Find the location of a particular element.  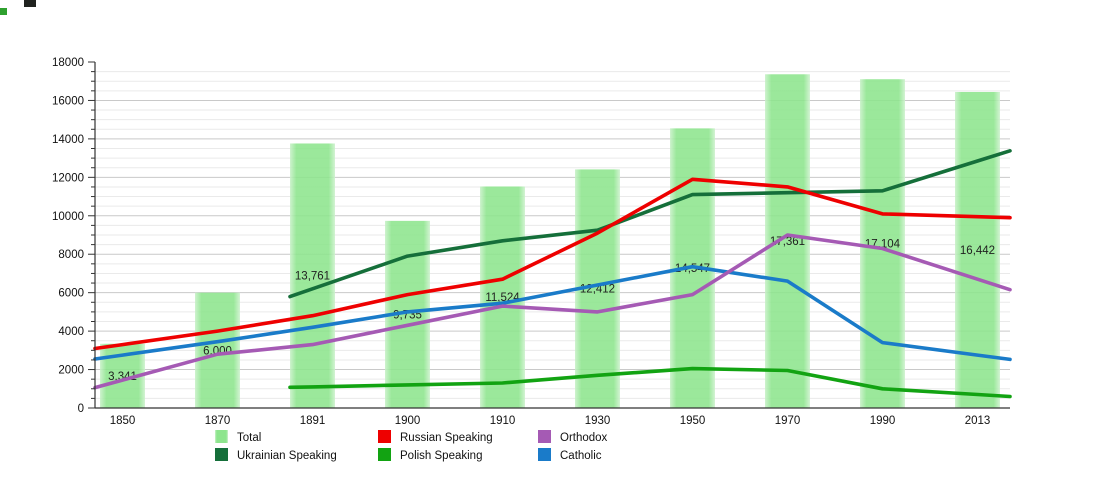

y-tick-label: 0 is located at coordinates (81, 409).